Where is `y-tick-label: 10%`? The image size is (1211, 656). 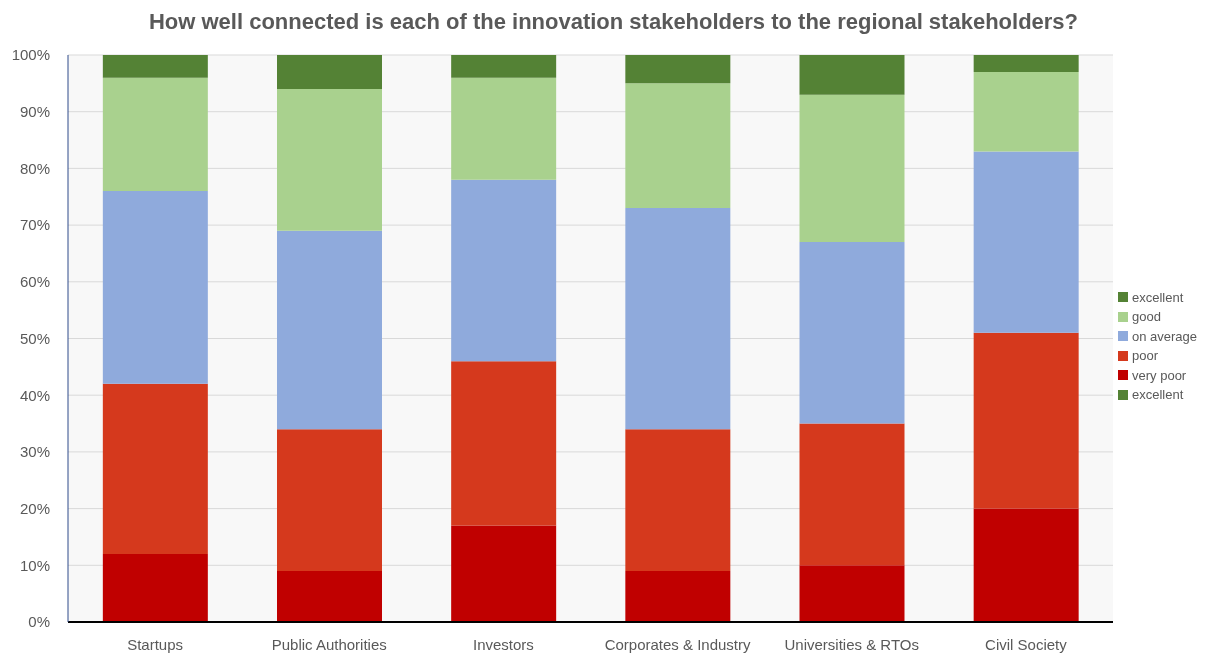
y-tick-label: 10% is located at coordinates (34, 565).